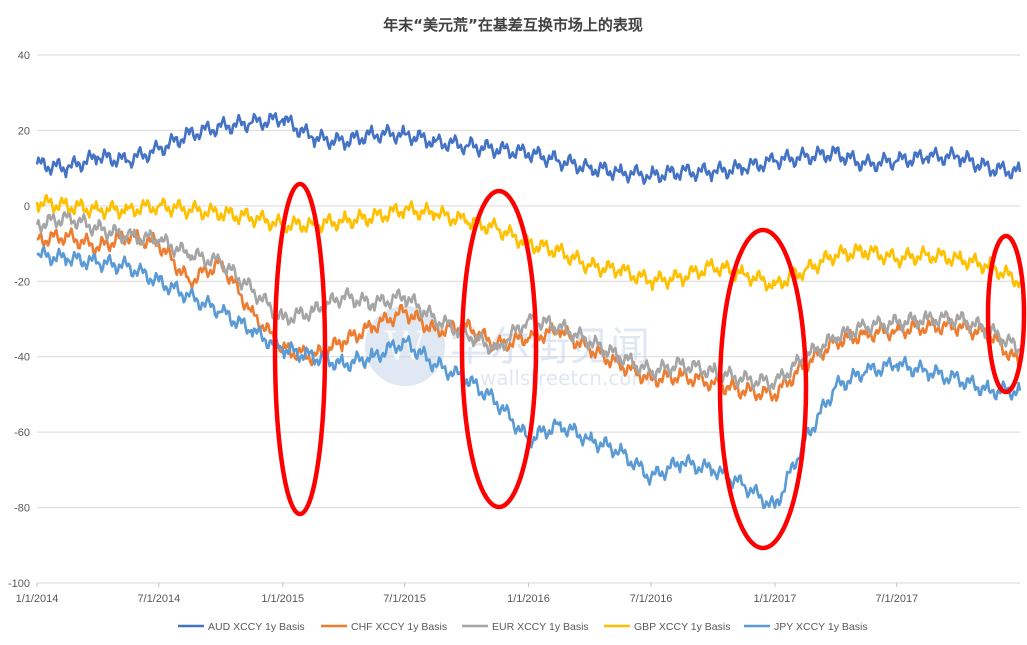 The width and height of the screenshot is (1027, 645). I want to click on legend-label: AUD XCCY 1y Basis, so click(256, 627).